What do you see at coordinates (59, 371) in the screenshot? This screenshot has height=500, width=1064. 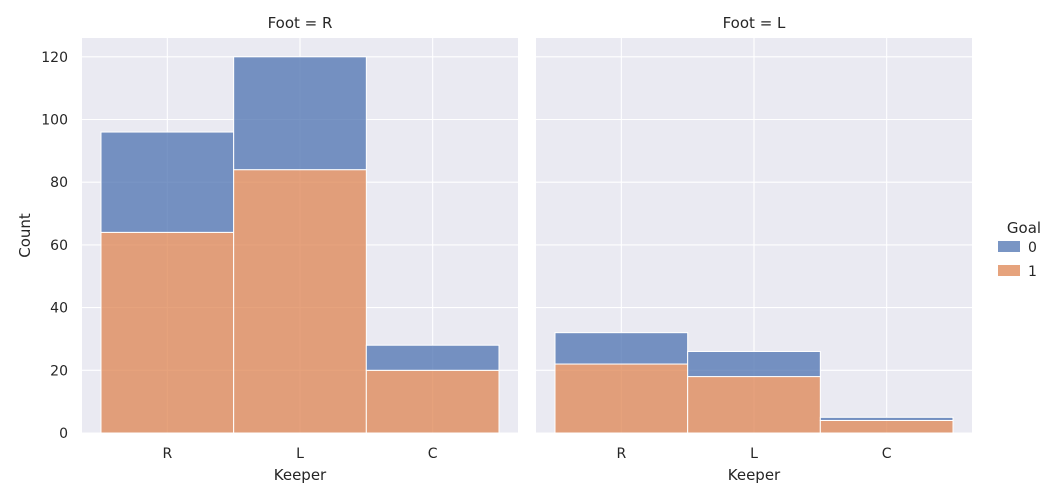 I see `y-tick-label: 20` at bounding box center [59, 371].